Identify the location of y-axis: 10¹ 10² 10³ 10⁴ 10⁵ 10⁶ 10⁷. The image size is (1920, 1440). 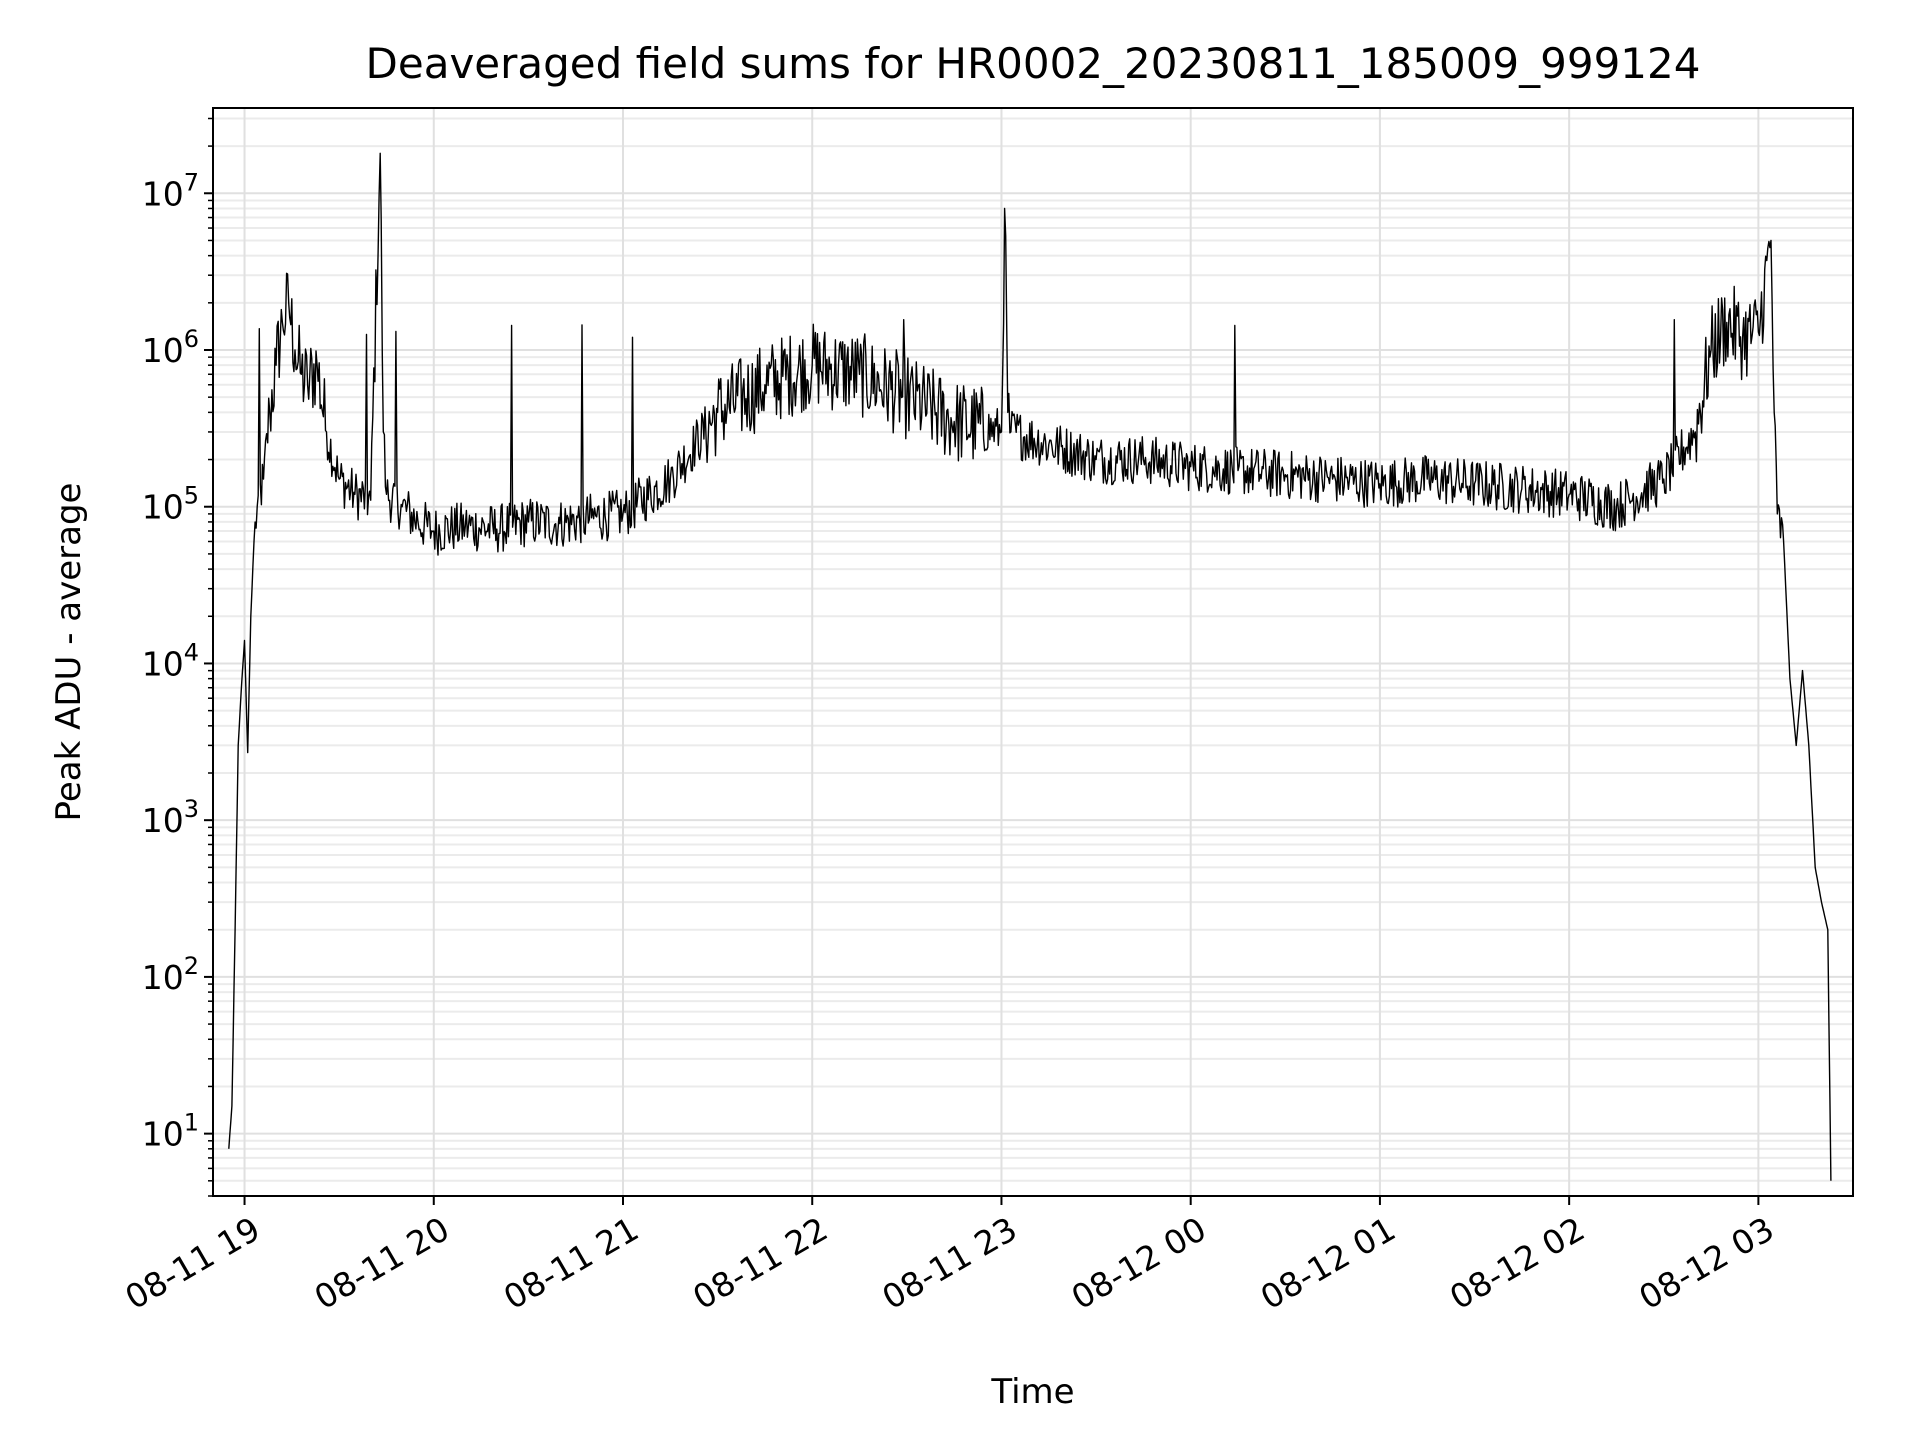
(177, 657).